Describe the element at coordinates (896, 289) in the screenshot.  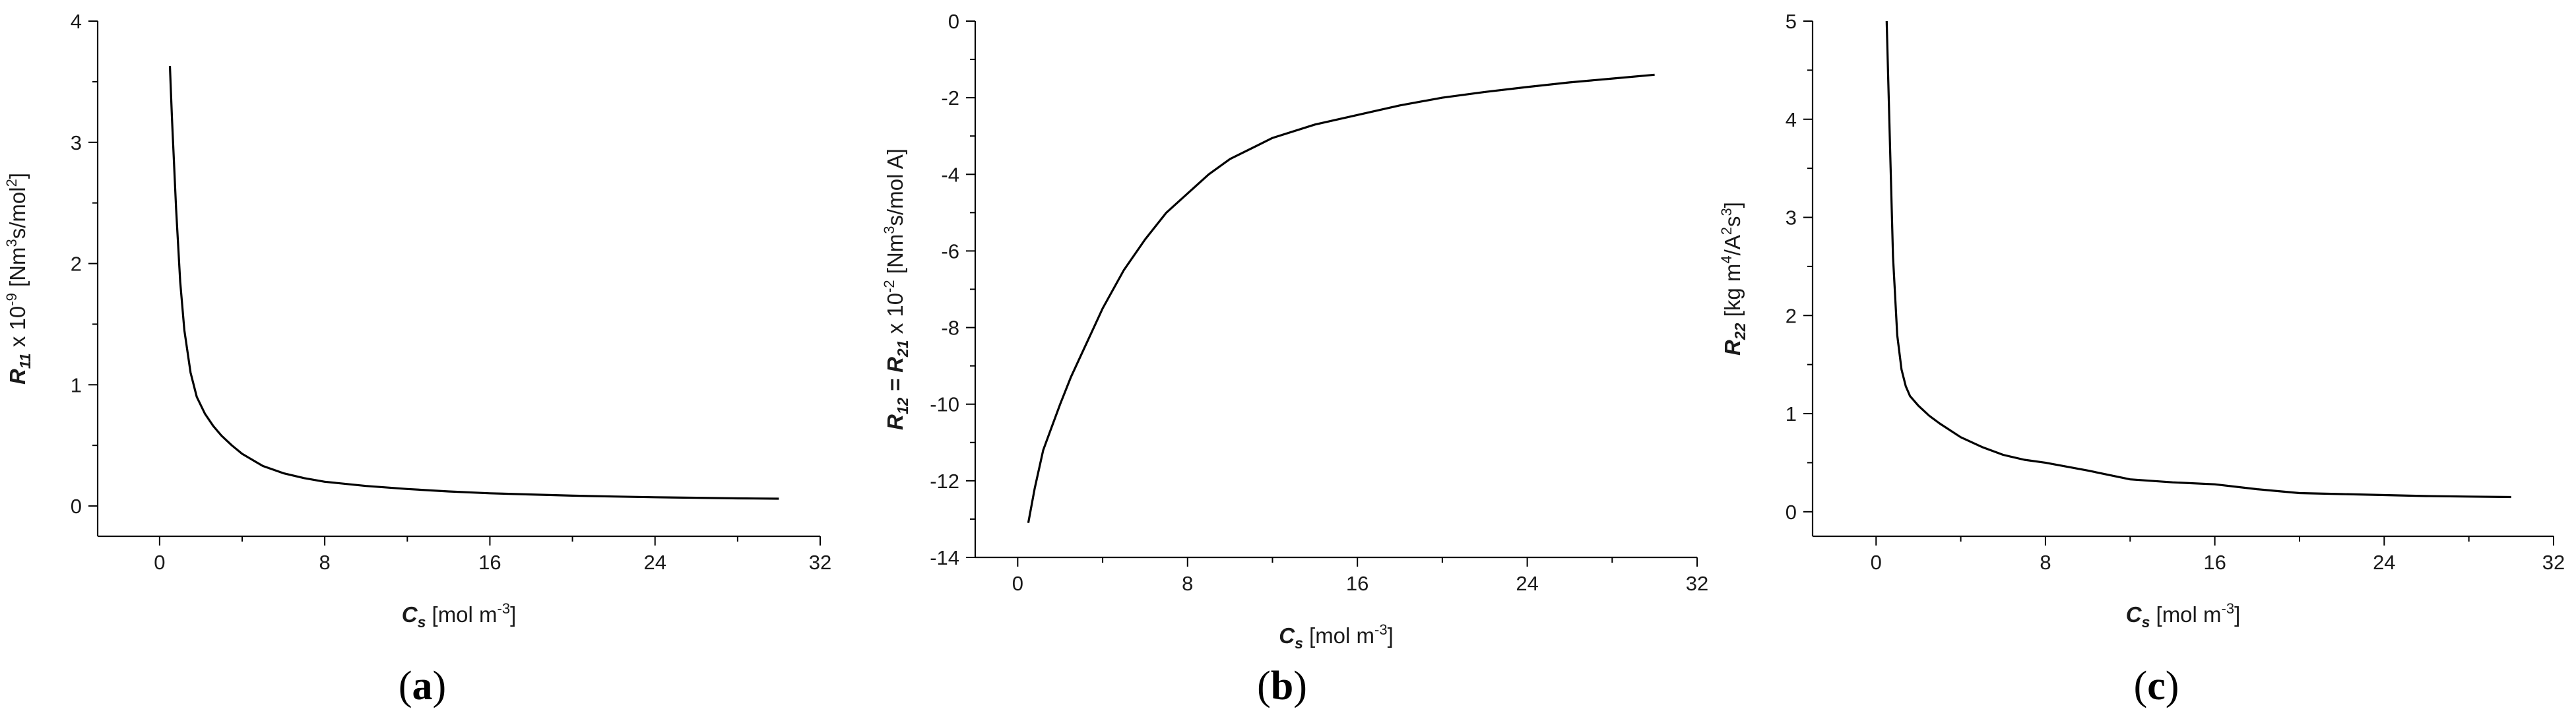
I see `y-axis-label: R12 = R21 x 10-2 [Nm3s/mol A]` at that location.